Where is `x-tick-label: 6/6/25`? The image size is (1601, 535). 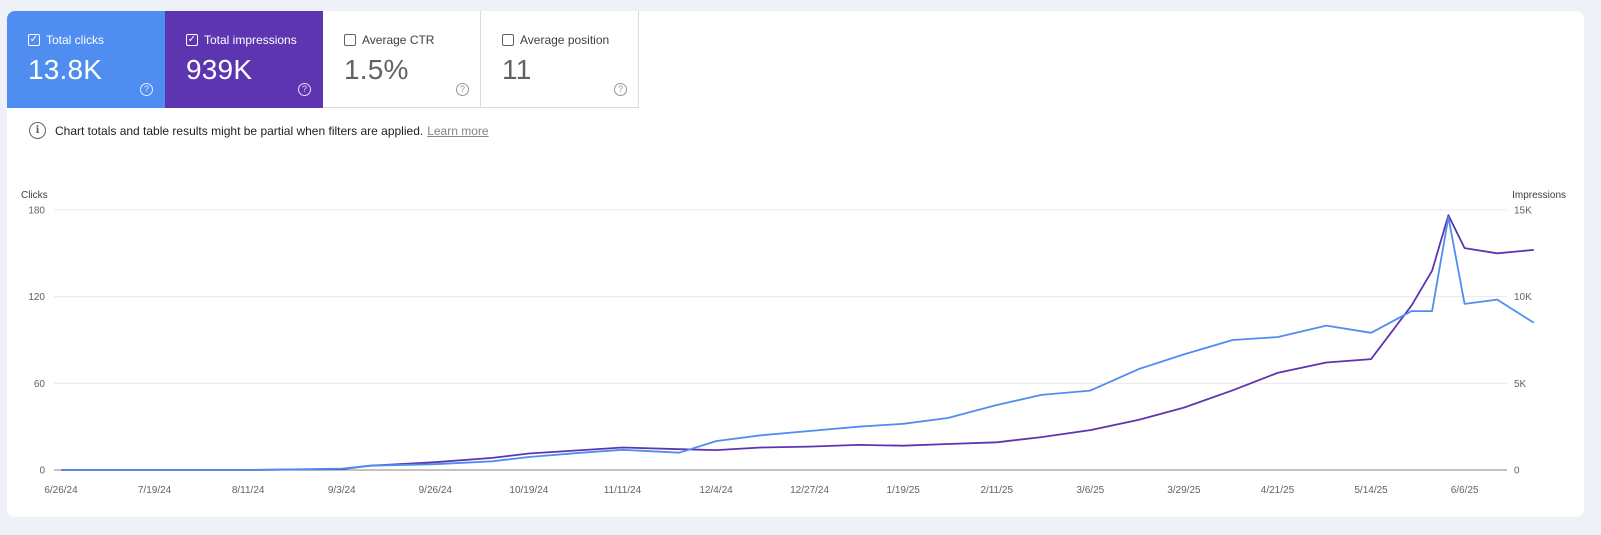
x-tick-label: 6/6/25 is located at coordinates (1465, 490).